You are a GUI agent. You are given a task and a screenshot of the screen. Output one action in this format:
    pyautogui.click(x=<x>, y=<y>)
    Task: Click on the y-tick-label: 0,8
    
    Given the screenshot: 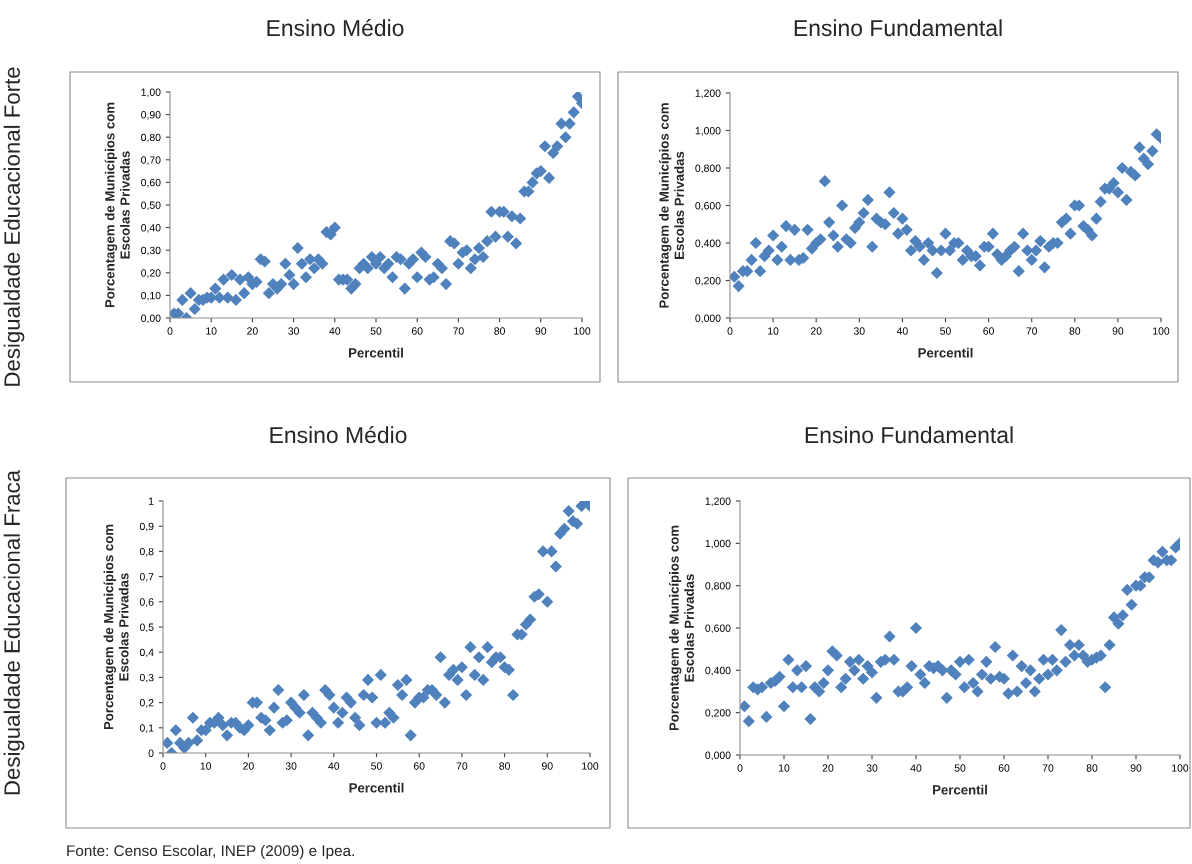 What is the action you would take?
    pyautogui.click(x=146, y=552)
    